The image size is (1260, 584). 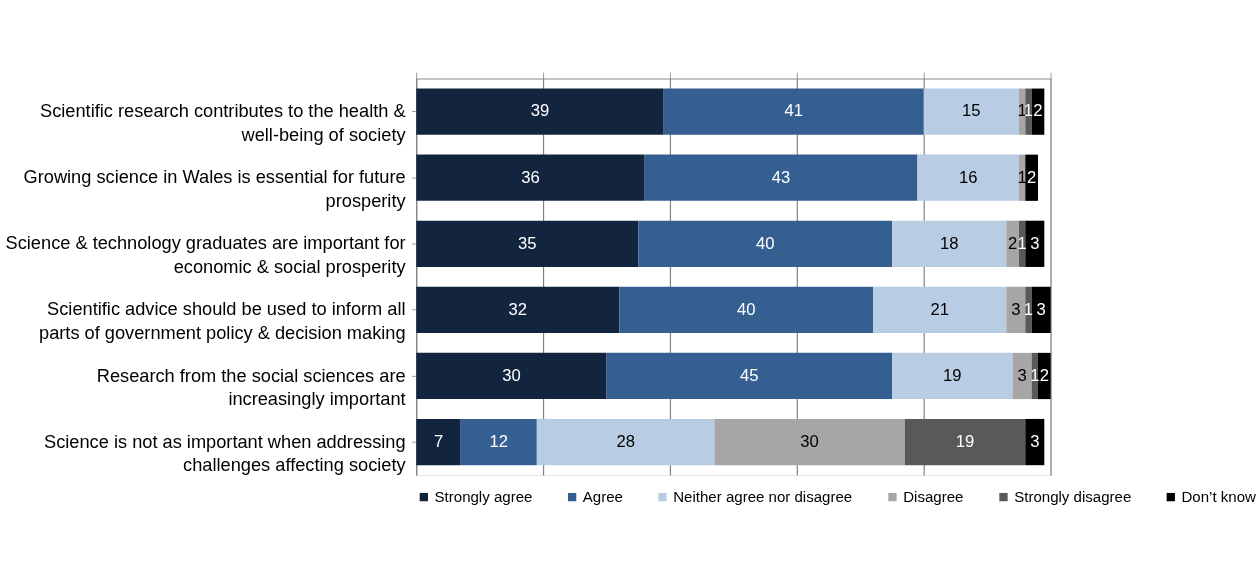 I want to click on data-label: 39, so click(x=540, y=111).